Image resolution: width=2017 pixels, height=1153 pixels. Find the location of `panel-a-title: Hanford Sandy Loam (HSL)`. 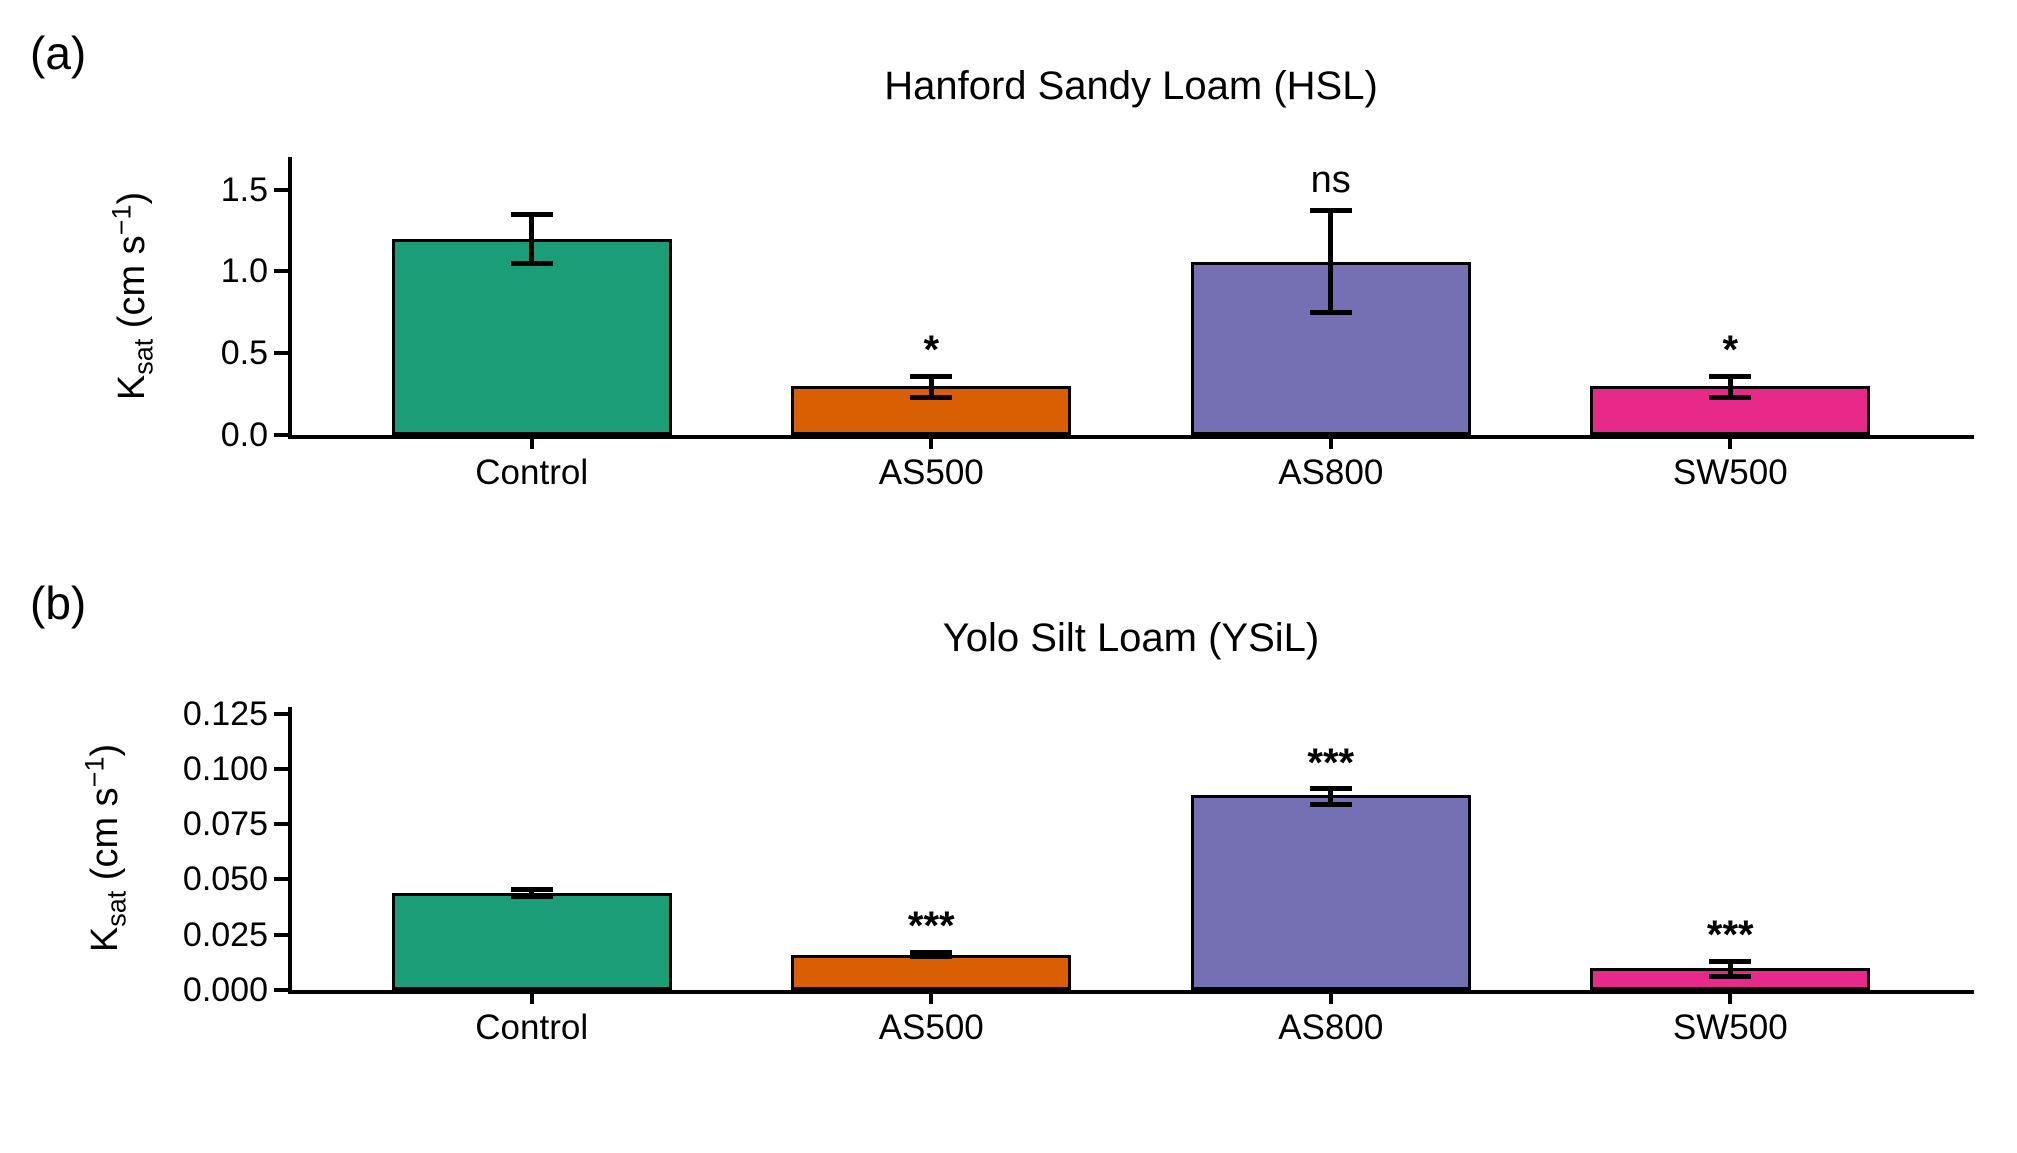

panel-a-title: Hanford Sandy Loam (HSL) is located at coordinates (1131, 86).